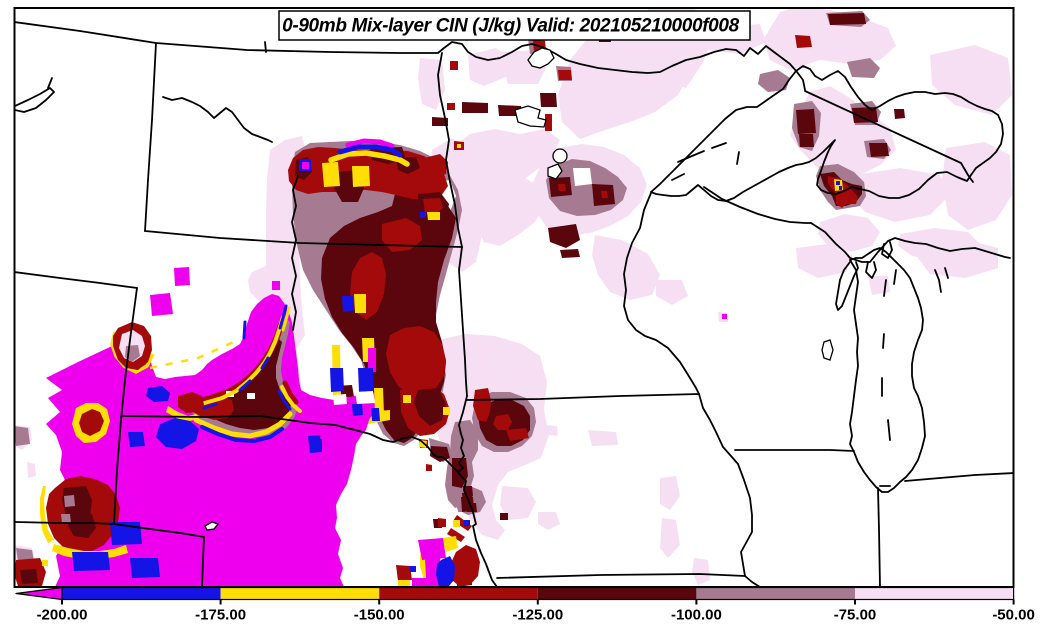  Describe the element at coordinates (537, 615) in the screenshot. I see `svg-text: -125.00` at that location.